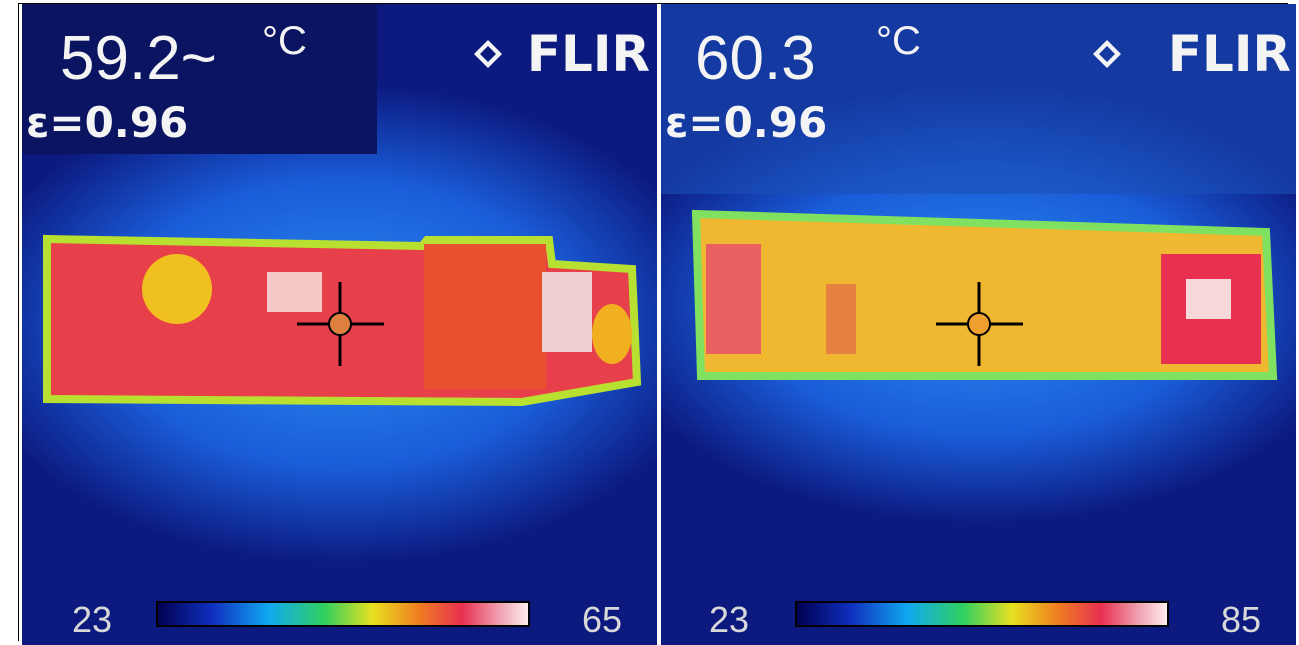  What do you see at coordinates (602, 619) in the screenshot?
I see `scale-max: 65` at bounding box center [602, 619].